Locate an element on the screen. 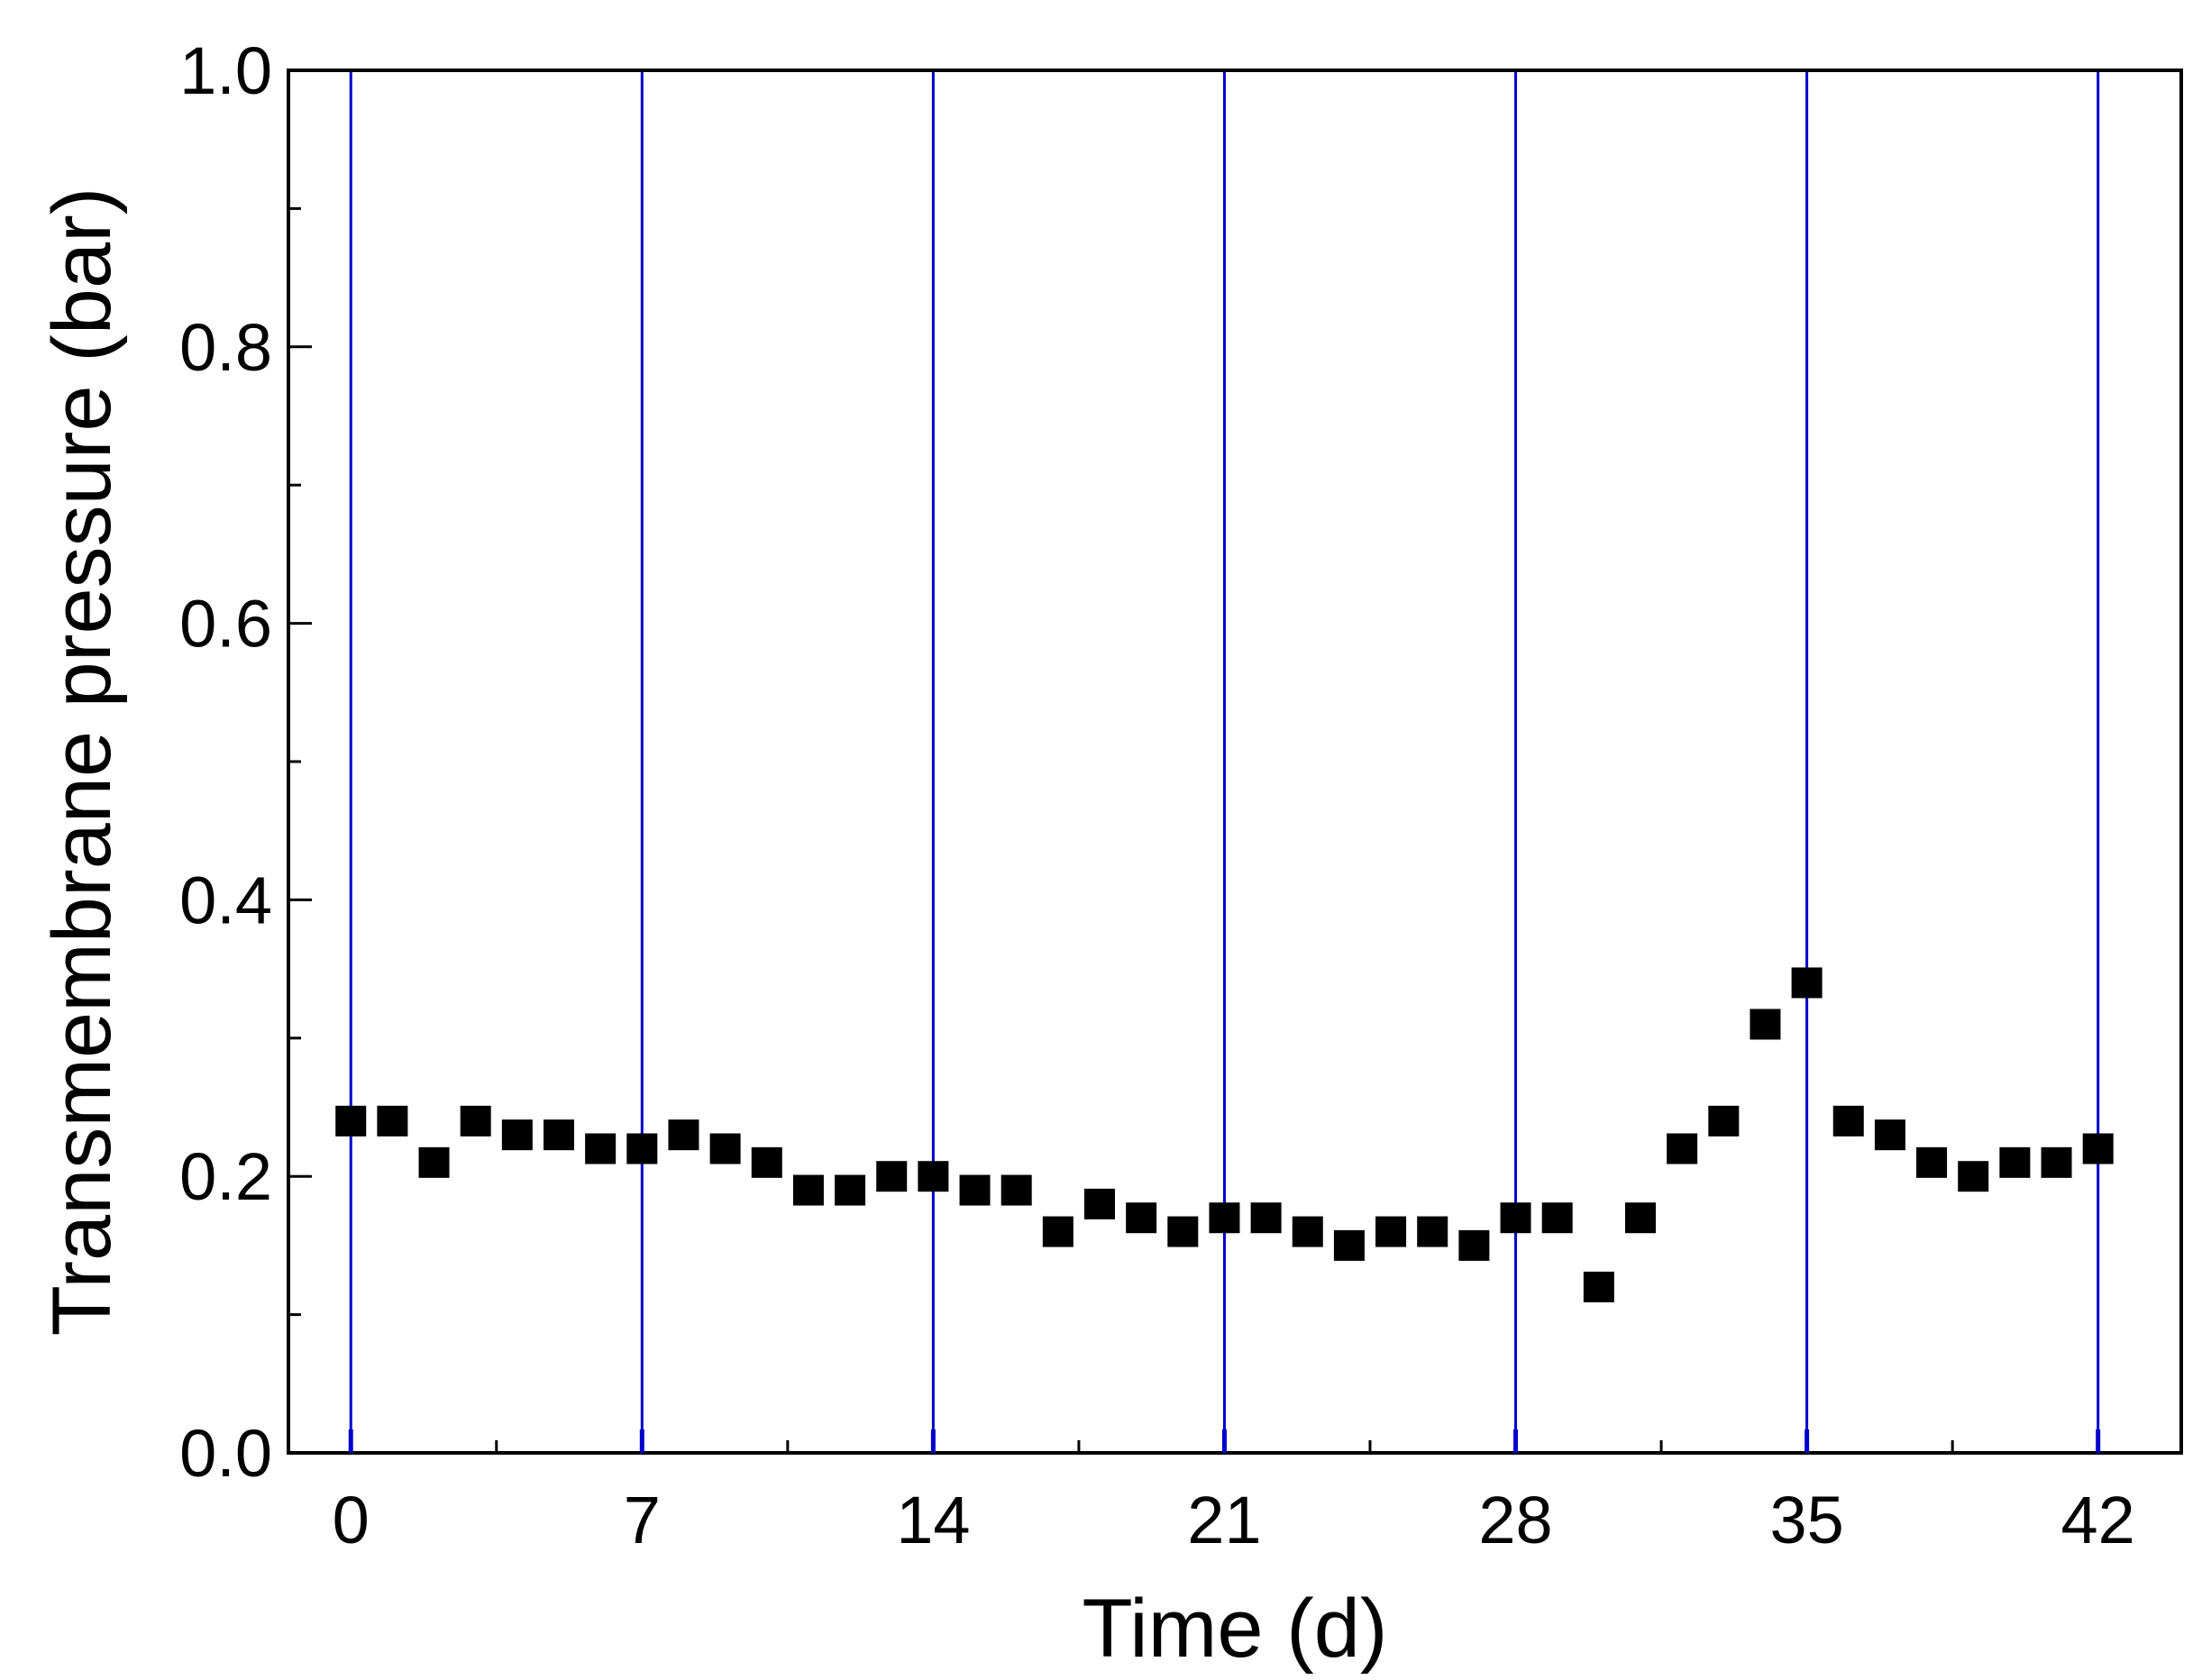 The height and width of the screenshot is (1680, 2211). x-tick-label: 21 is located at coordinates (1224, 1520).